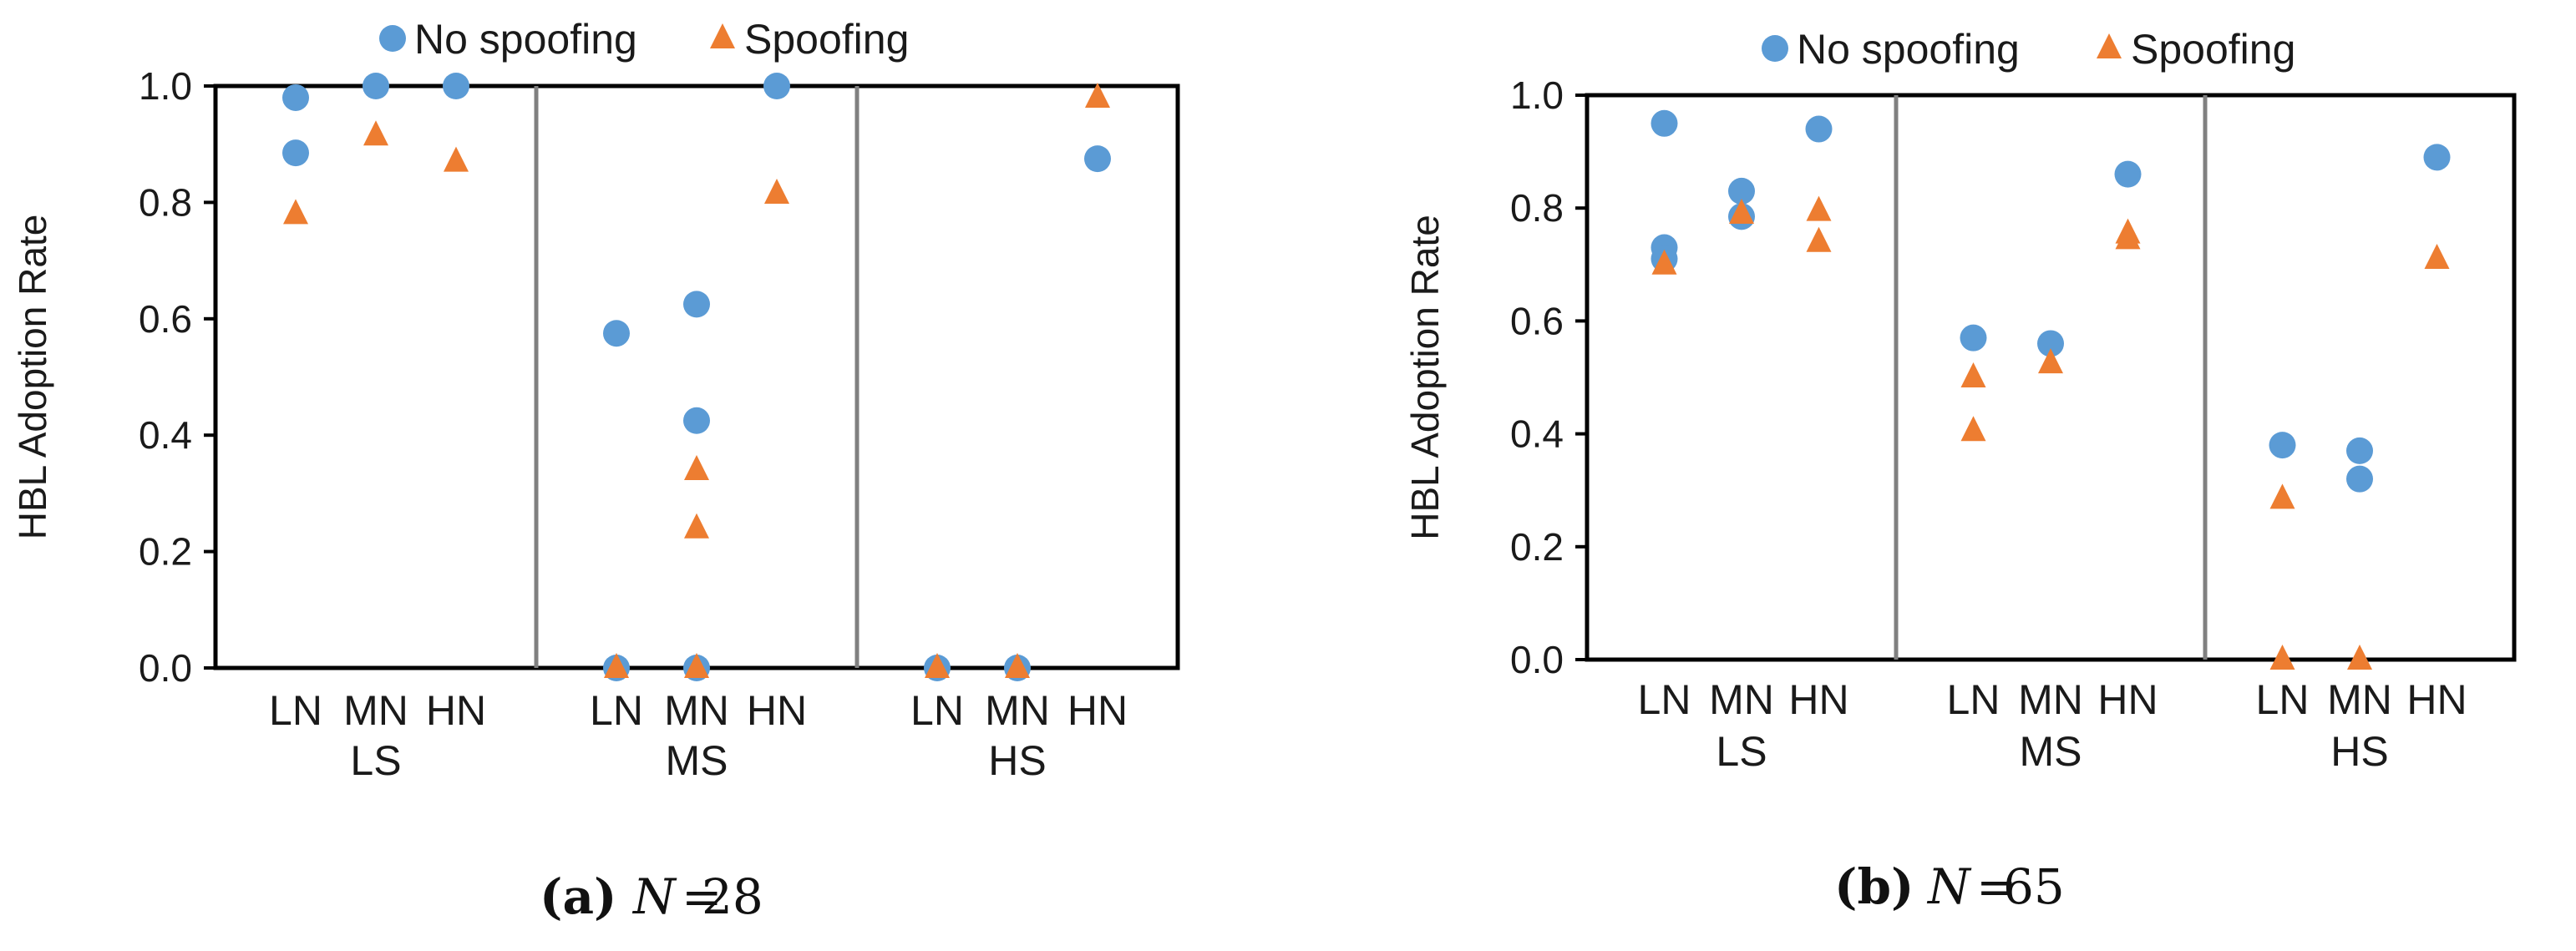 Image resolution: width=2576 pixels, height=951 pixels. I want to click on caption-value: 28, so click(732, 897).